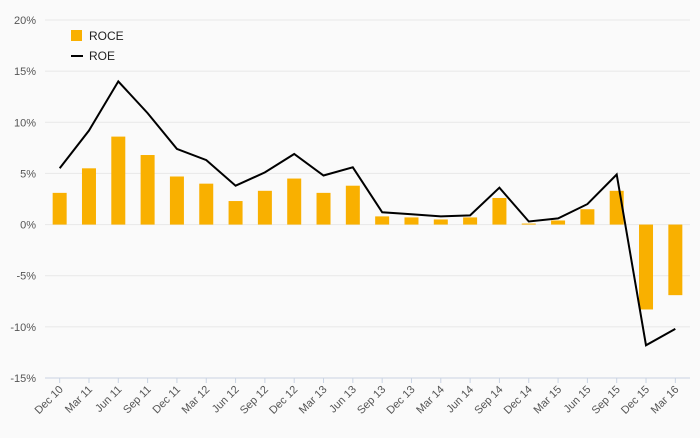 The image size is (700, 438). Describe the element at coordinates (343, 400) in the screenshot. I see `x-tick-label: Jun 13` at that location.